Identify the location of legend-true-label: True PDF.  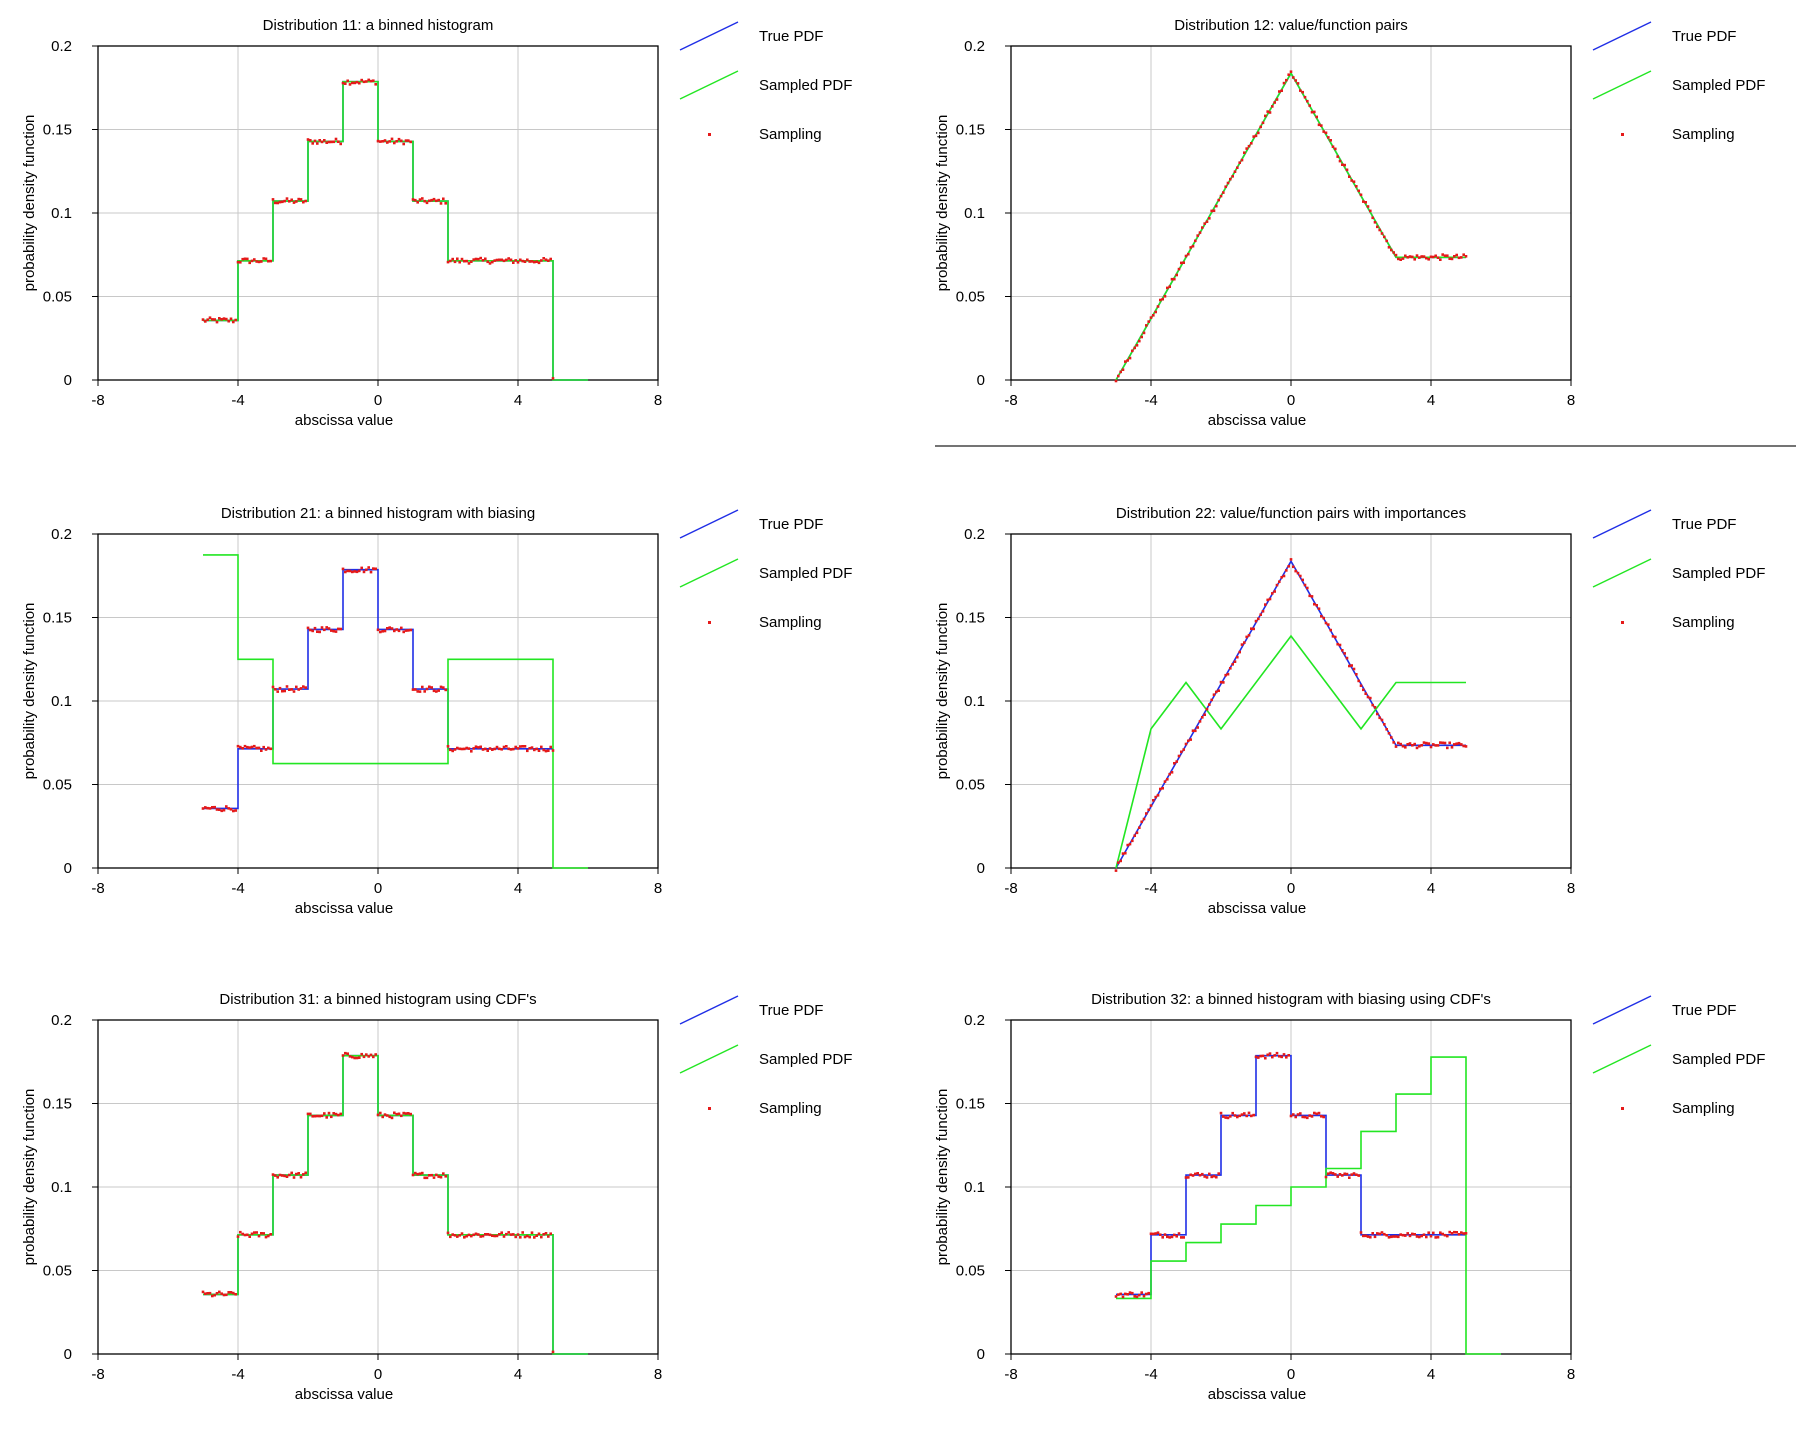
(1704, 1010).